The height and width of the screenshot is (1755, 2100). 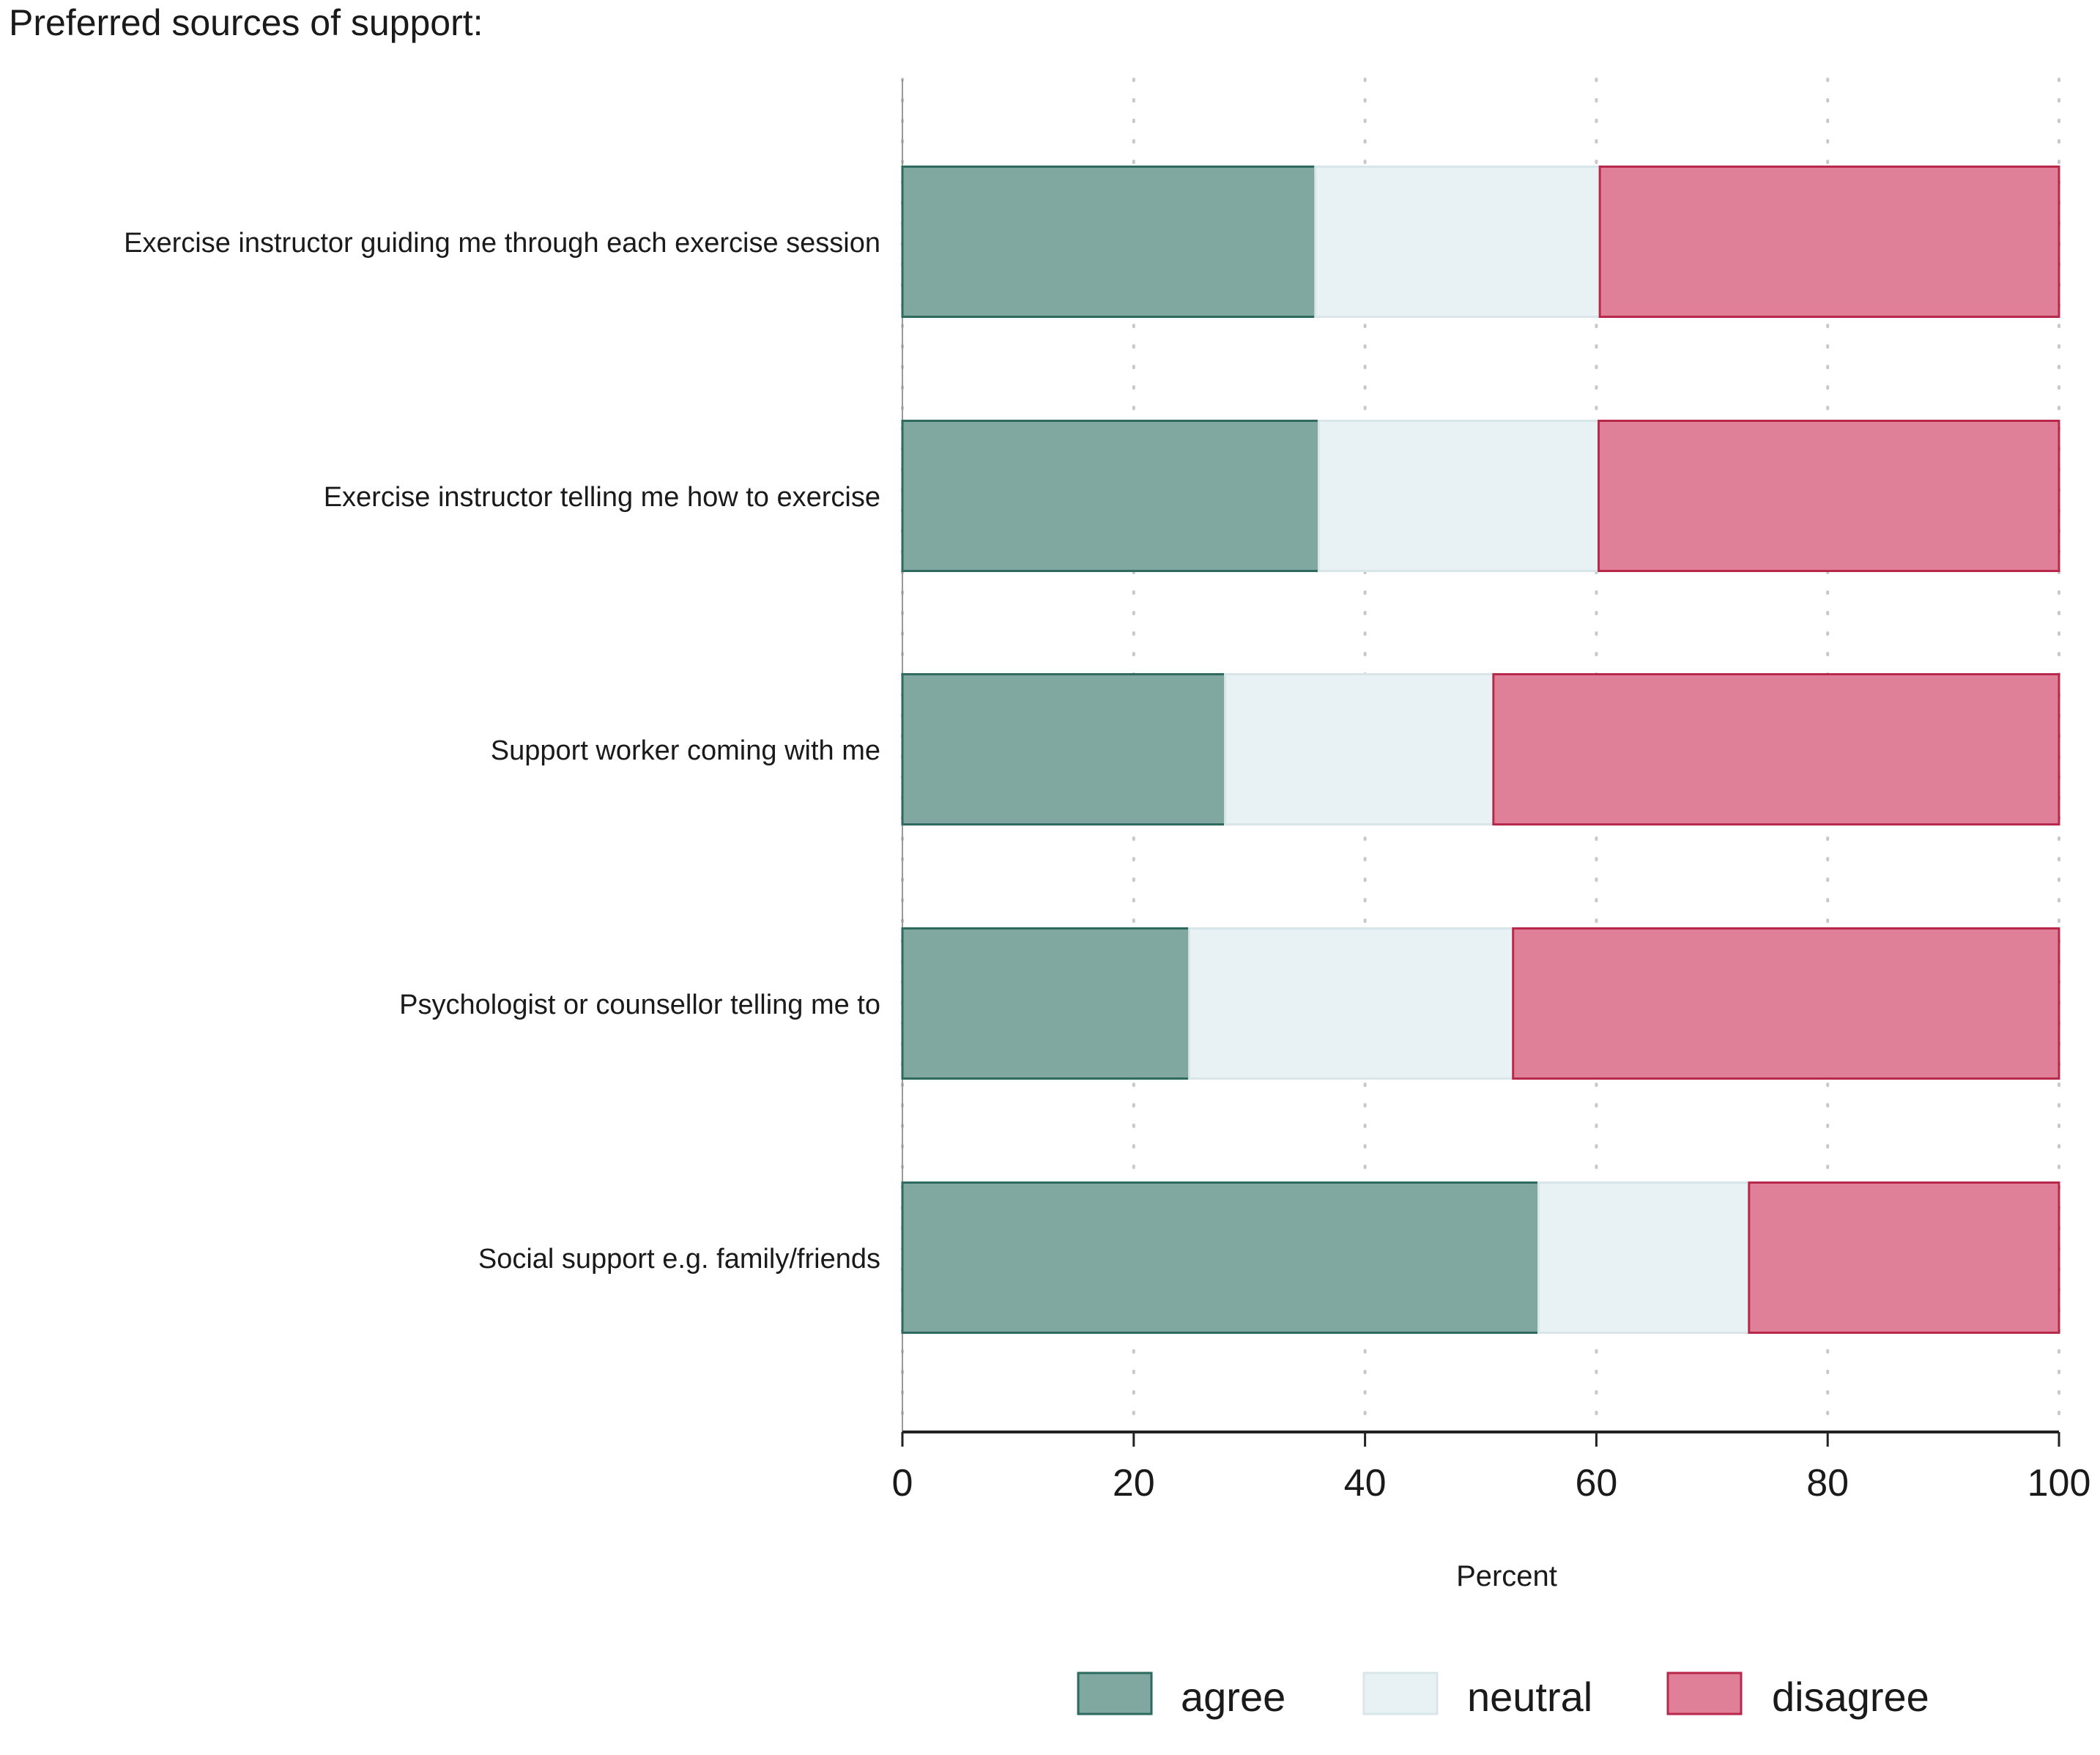 What do you see at coordinates (1233, 1697) in the screenshot?
I see `legend-label-agree: agree` at bounding box center [1233, 1697].